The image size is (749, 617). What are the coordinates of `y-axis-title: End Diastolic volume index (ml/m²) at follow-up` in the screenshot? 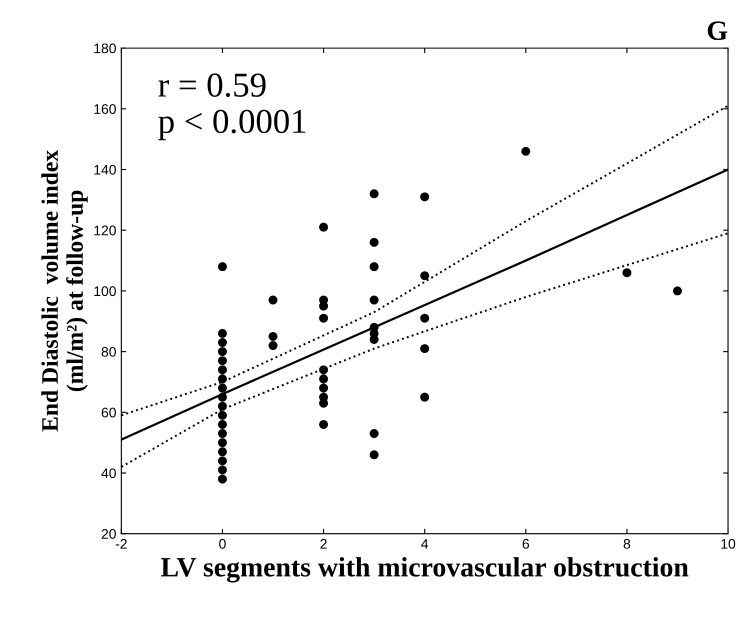 It's located at (64, 291).